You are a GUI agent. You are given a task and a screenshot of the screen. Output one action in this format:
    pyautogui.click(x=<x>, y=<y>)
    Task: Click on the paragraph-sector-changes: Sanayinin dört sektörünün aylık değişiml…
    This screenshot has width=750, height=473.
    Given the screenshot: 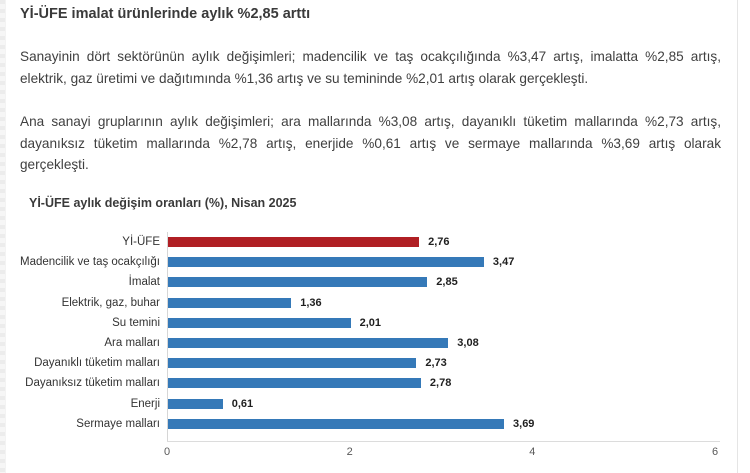 What is the action you would take?
    pyautogui.click(x=370, y=67)
    